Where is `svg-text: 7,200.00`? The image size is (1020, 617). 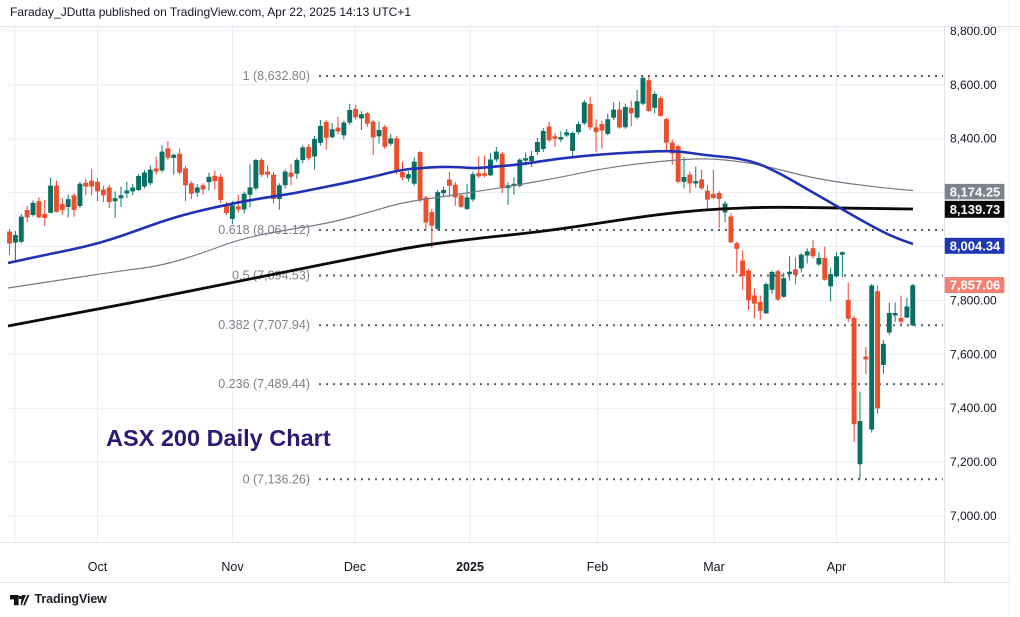
svg-text: 7,200.00 is located at coordinates (973, 462).